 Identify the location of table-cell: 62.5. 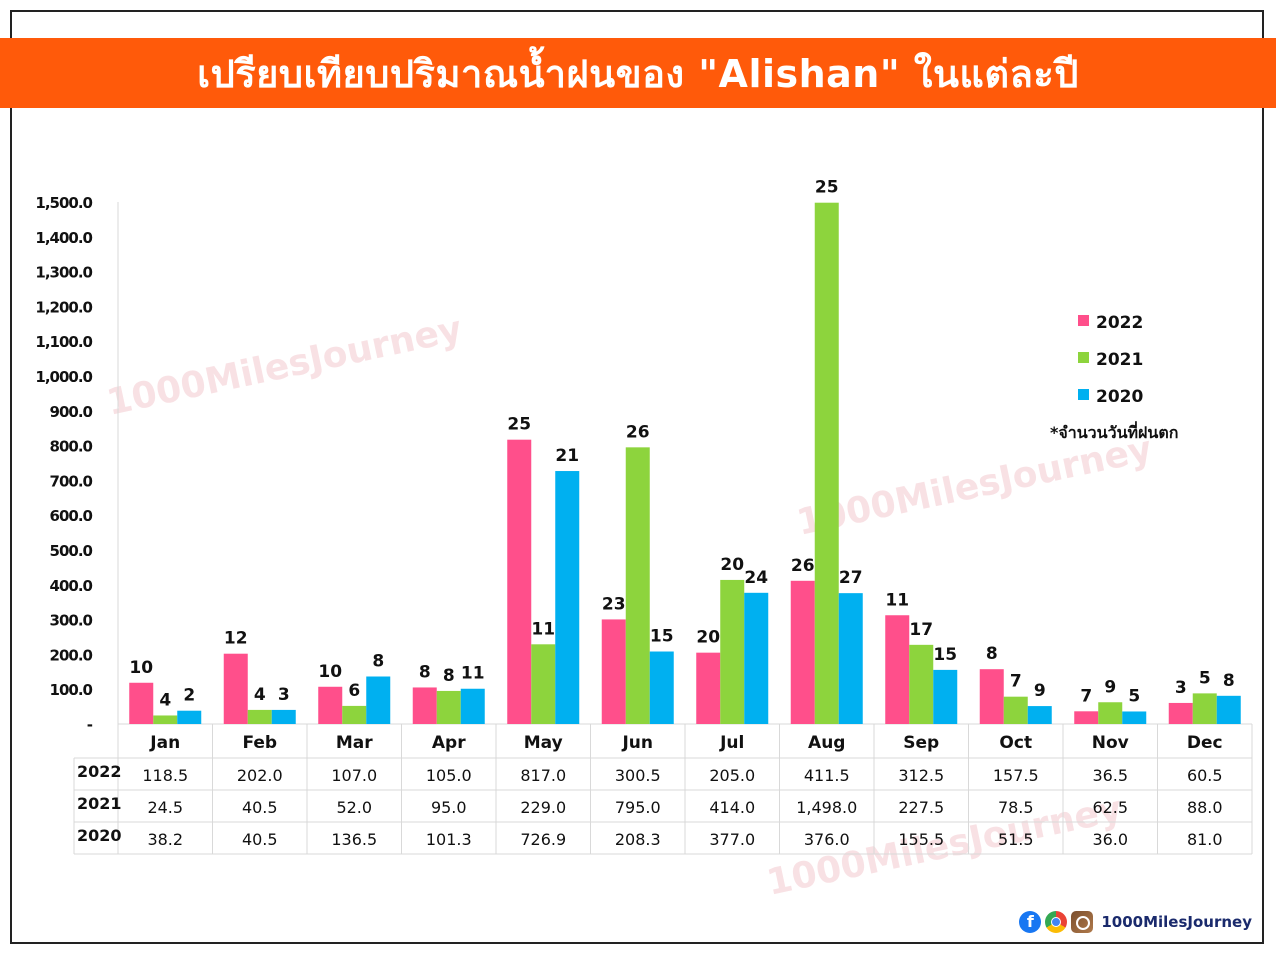
(1110, 807).